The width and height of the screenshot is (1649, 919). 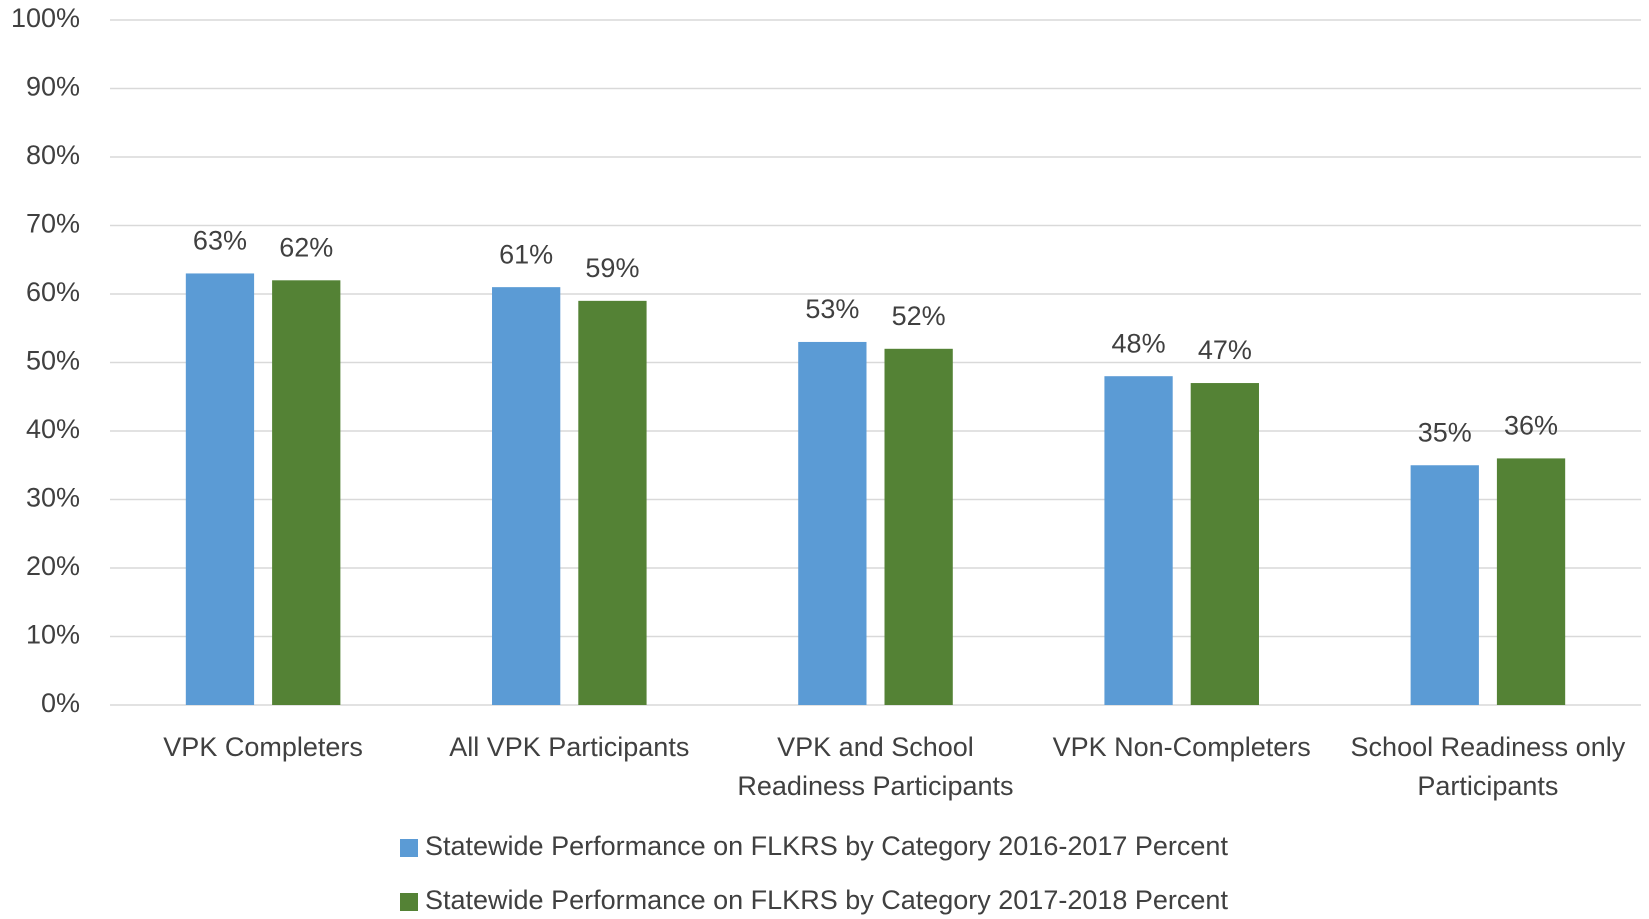 I want to click on data-label: 48%, so click(x=1139, y=343).